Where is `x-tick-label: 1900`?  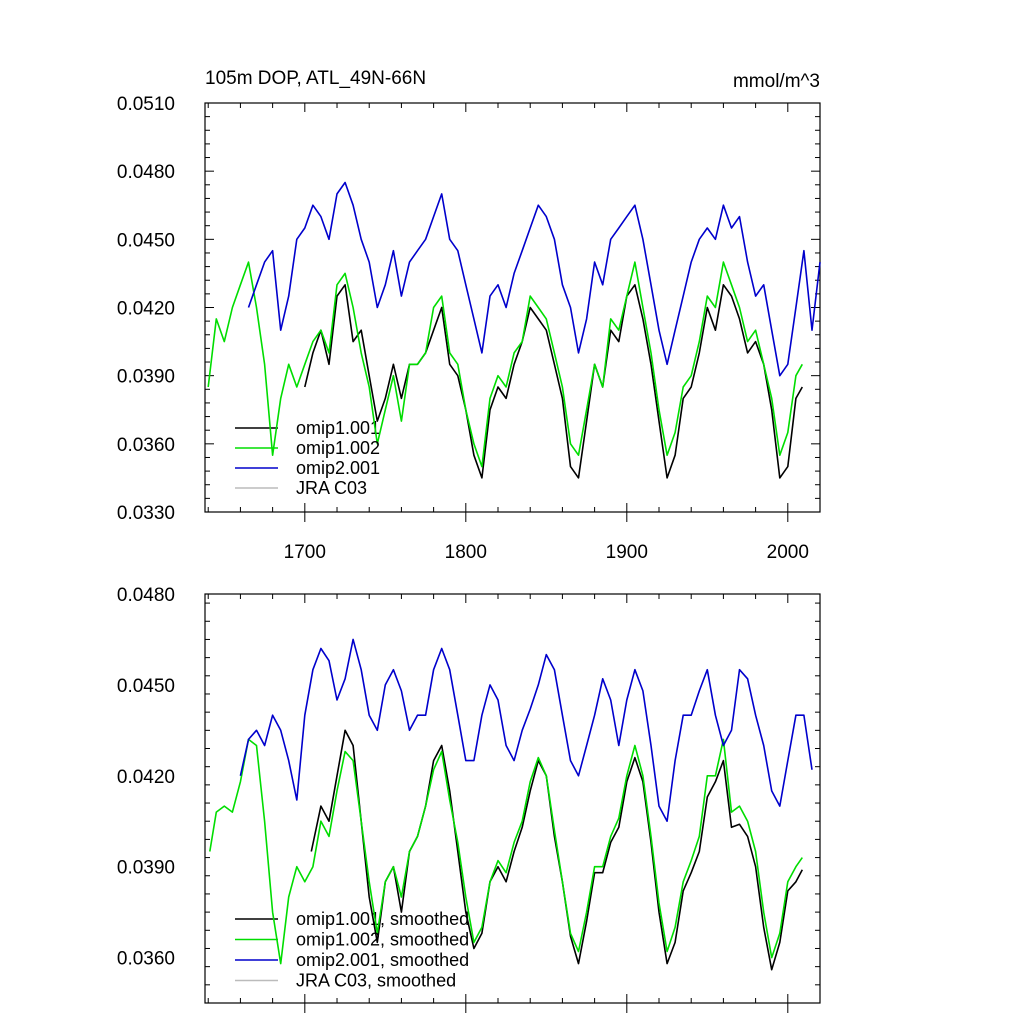
x-tick-label: 1900 is located at coordinates (627, 552).